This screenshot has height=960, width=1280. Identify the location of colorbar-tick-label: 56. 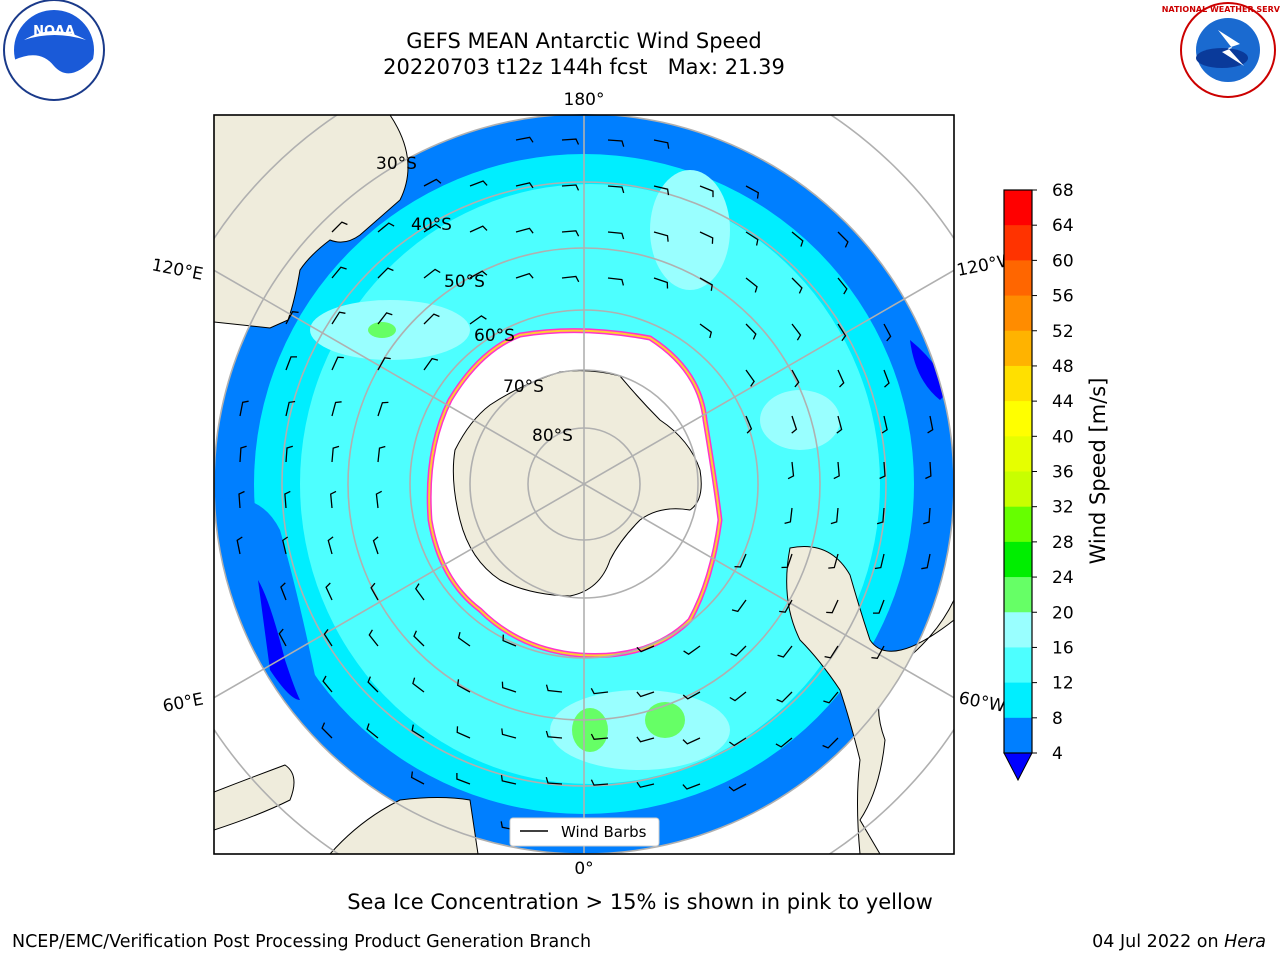
(1063, 297).